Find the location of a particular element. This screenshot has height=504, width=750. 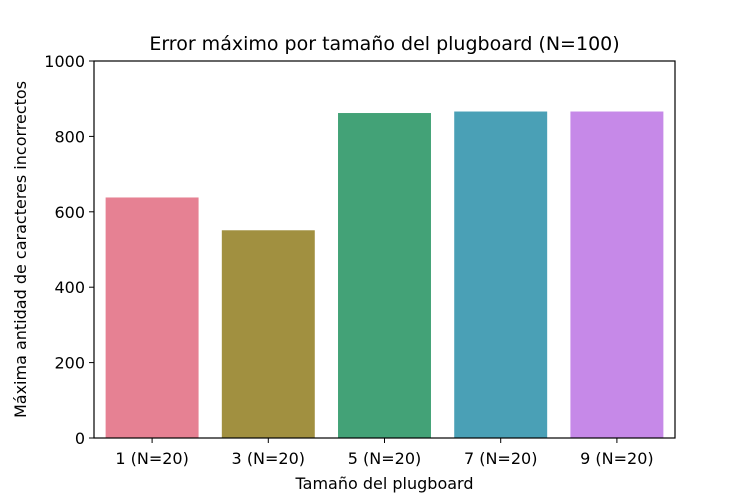

x-axis-label: Tamaño del plugboard is located at coordinates (384, 483).